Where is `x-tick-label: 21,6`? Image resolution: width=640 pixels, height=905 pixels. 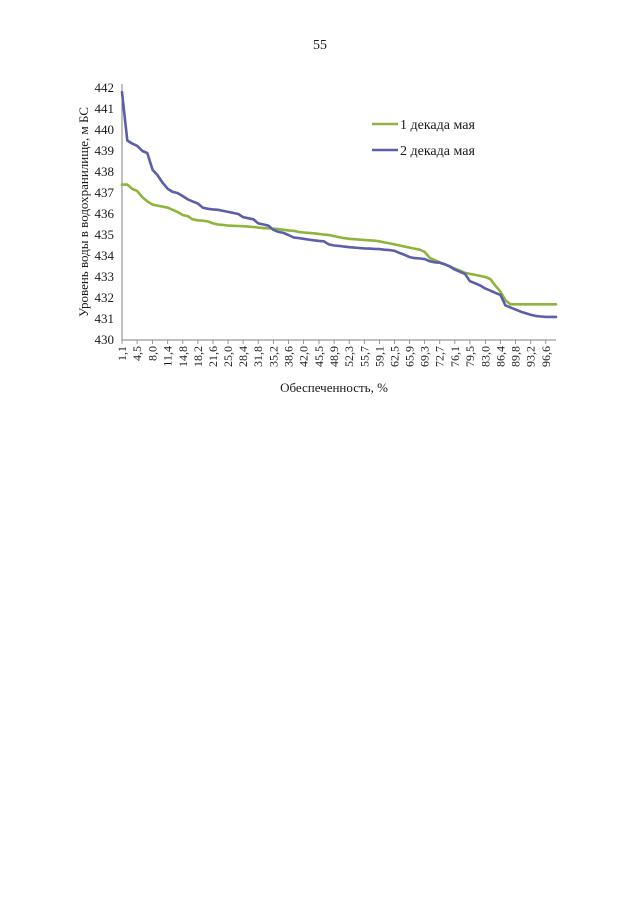 x-tick-label: 21,6 is located at coordinates (213, 356).